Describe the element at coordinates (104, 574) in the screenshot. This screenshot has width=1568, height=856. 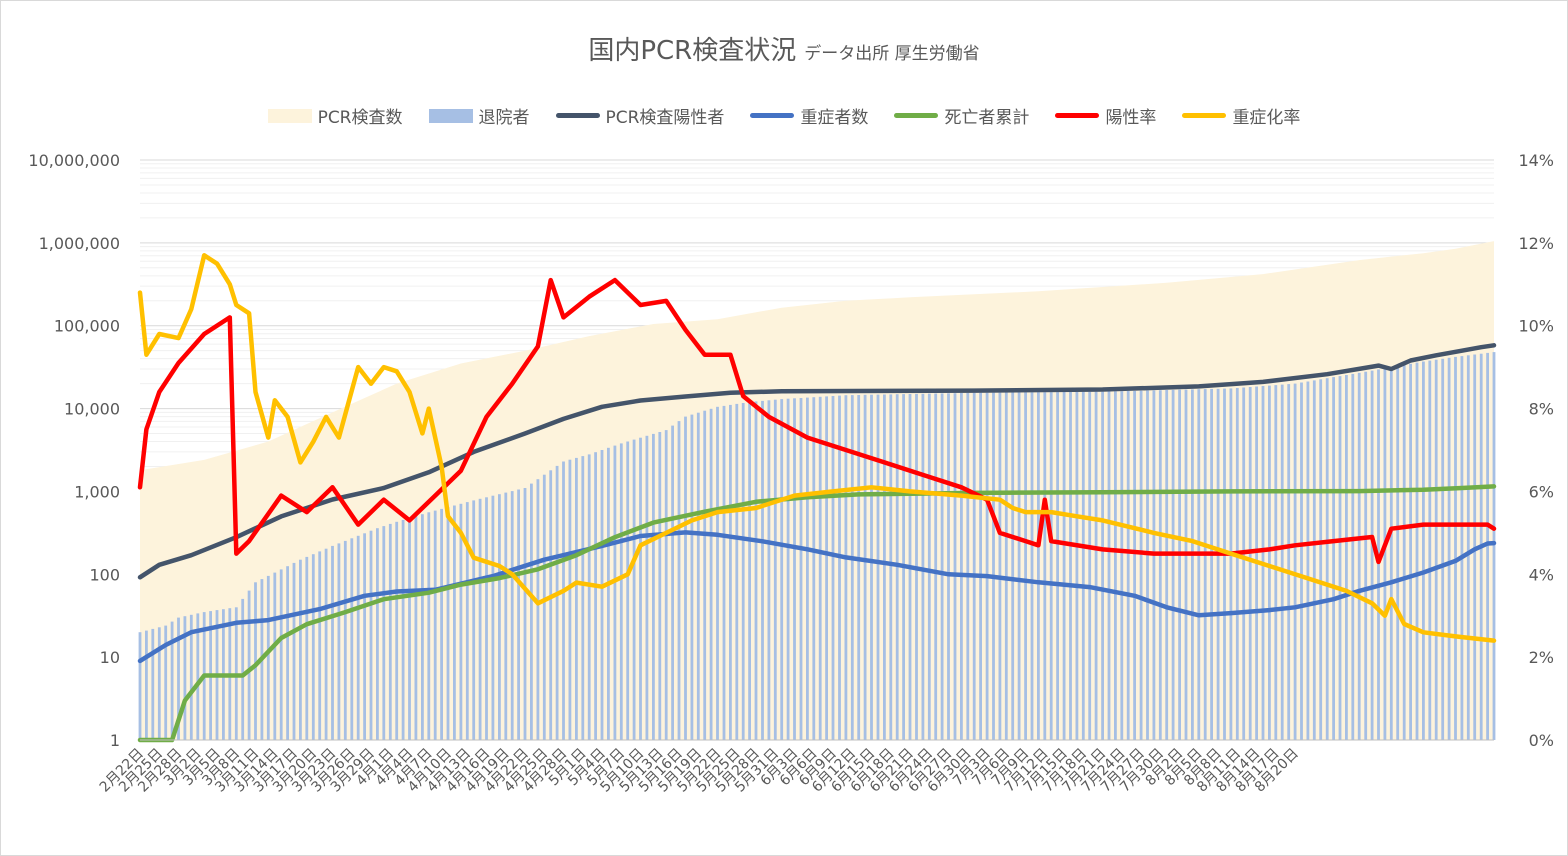
I see `y-tick-label: 100` at that location.